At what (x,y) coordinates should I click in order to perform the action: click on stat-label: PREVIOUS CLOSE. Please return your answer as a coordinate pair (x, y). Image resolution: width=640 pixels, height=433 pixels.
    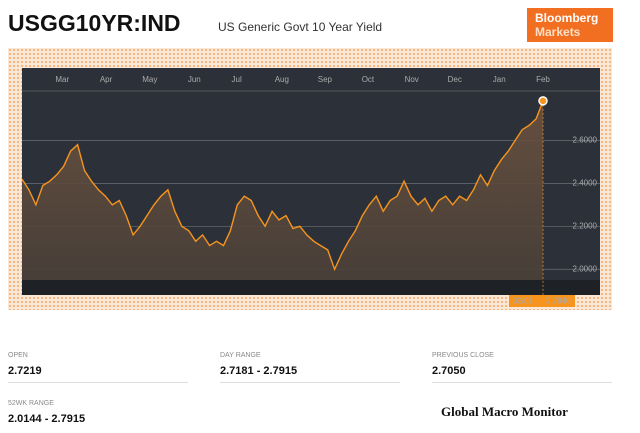
    Looking at the image, I should click on (463, 355).